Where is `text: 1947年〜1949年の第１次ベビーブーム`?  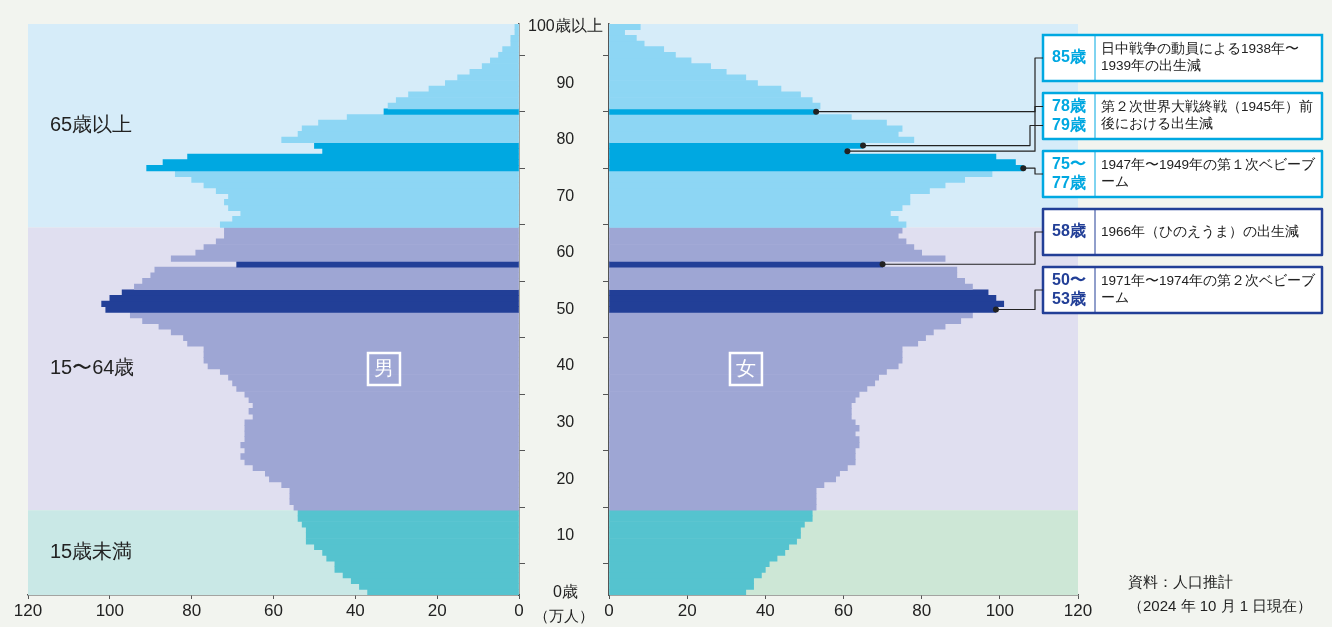
text: 1947年〜1949年の第１次ベビーブーム is located at coordinates (1209, 173).